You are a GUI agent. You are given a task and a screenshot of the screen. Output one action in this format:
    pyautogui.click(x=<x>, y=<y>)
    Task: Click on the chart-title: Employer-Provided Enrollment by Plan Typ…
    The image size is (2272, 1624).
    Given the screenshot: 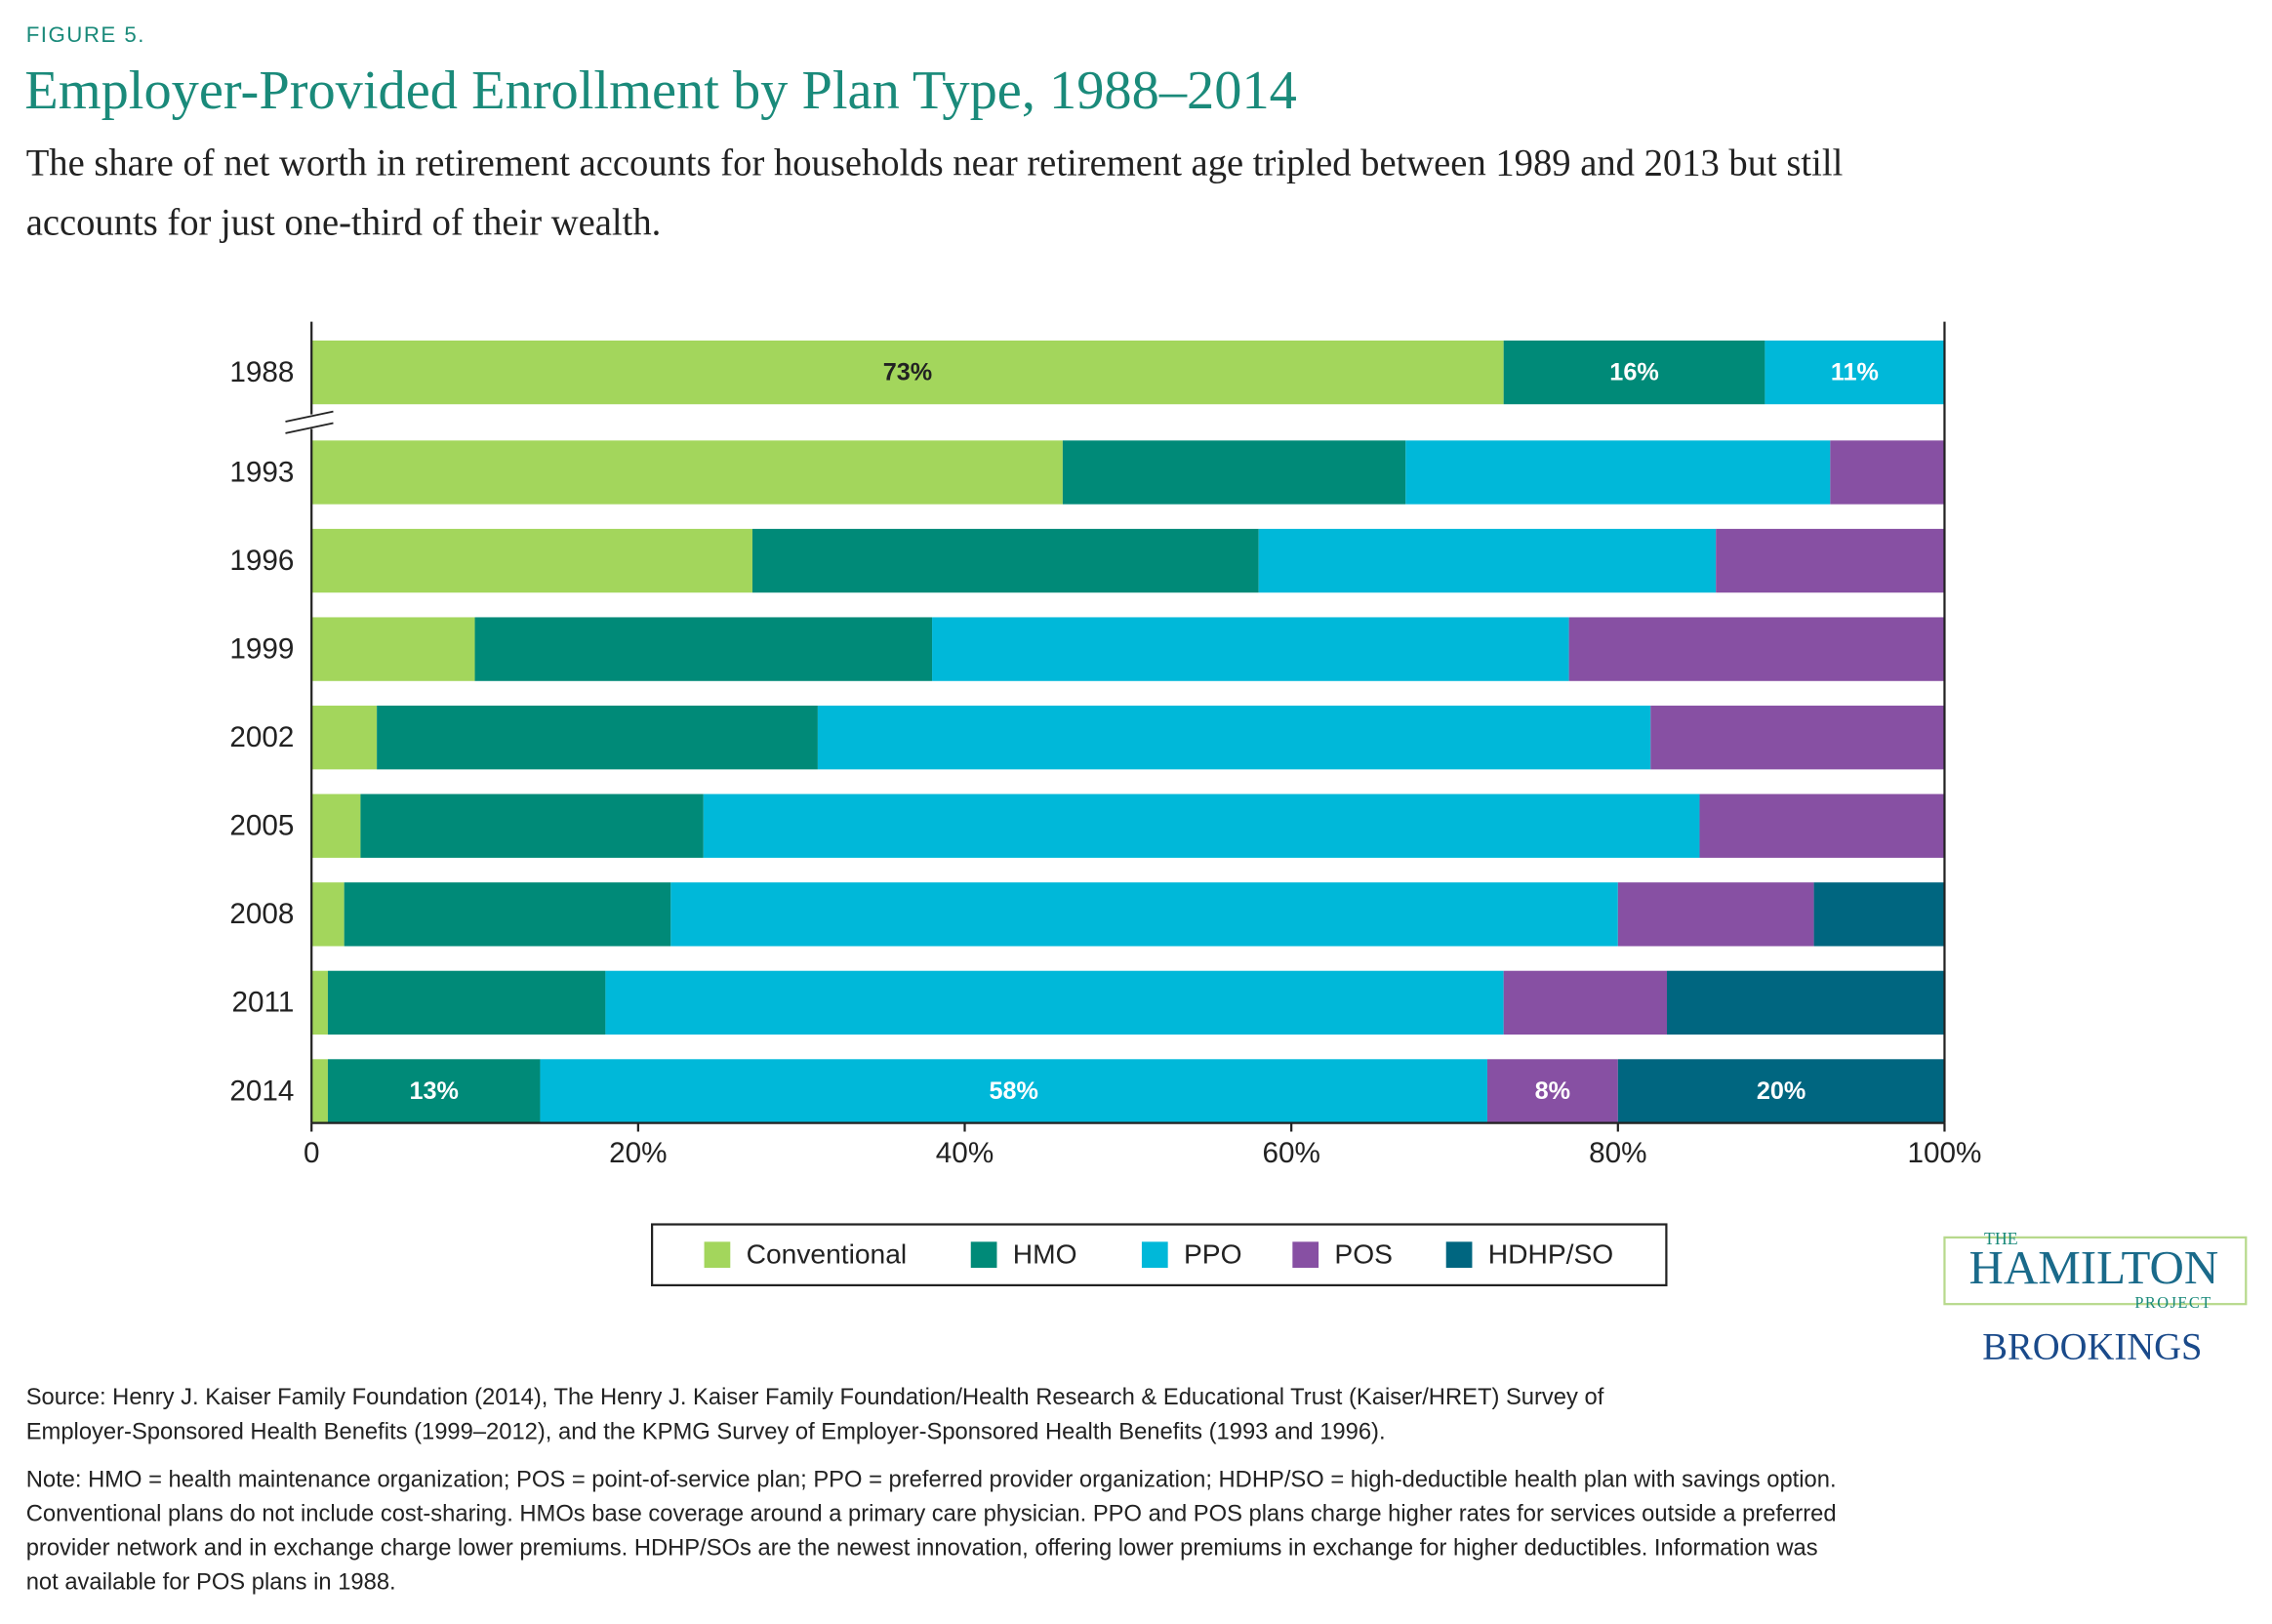 What is the action you would take?
    pyautogui.click(x=660, y=91)
    